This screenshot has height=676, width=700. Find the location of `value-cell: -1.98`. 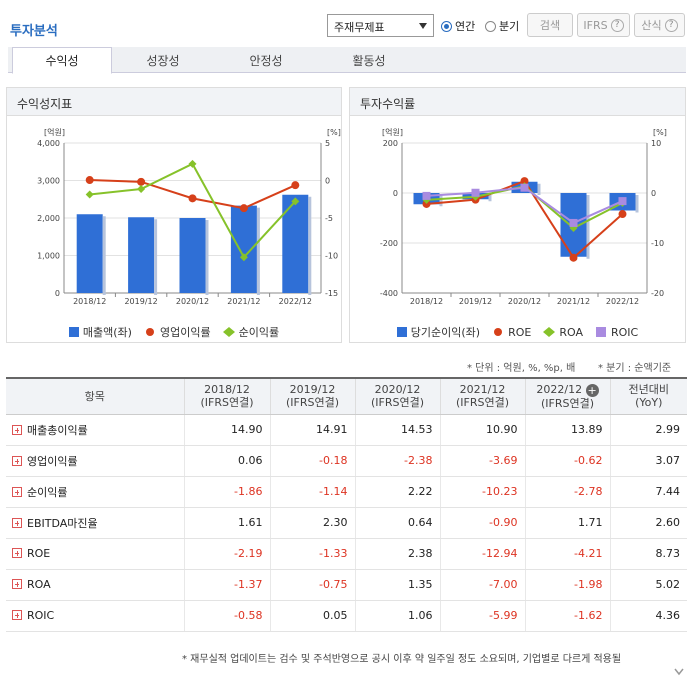

value-cell: -1.98 is located at coordinates (567, 585).